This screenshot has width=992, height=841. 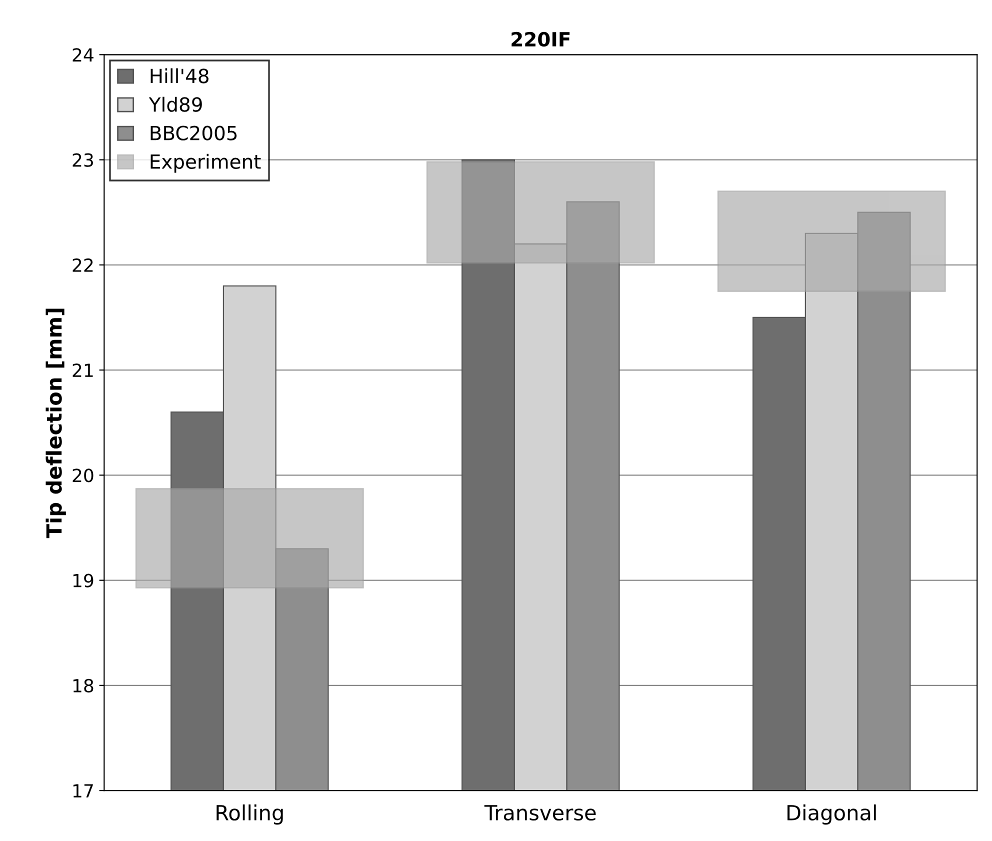 What do you see at coordinates (83, 791) in the screenshot?
I see `y-tick-label: 17` at bounding box center [83, 791].